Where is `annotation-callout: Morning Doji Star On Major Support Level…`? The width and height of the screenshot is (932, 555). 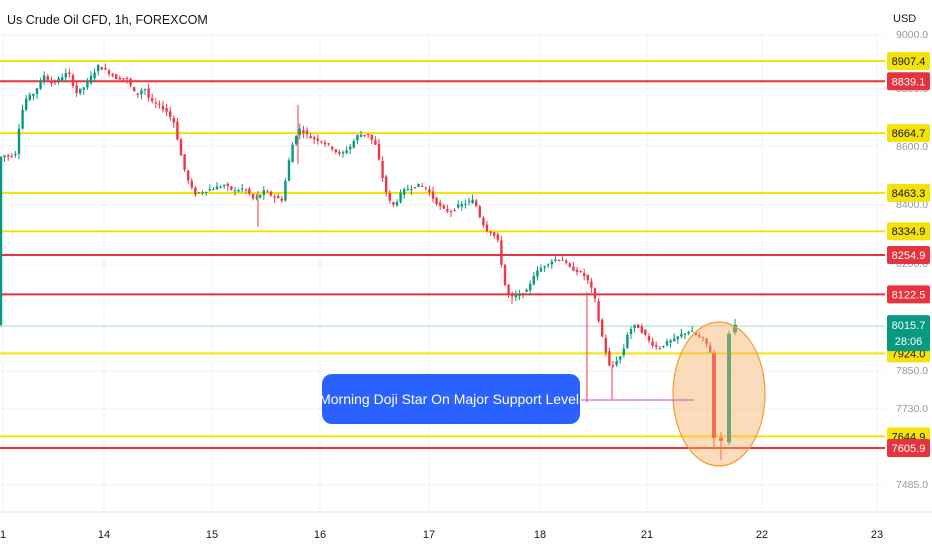
annotation-callout: Morning Doji Star On Major Support Level… is located at coordinates (451, 399).